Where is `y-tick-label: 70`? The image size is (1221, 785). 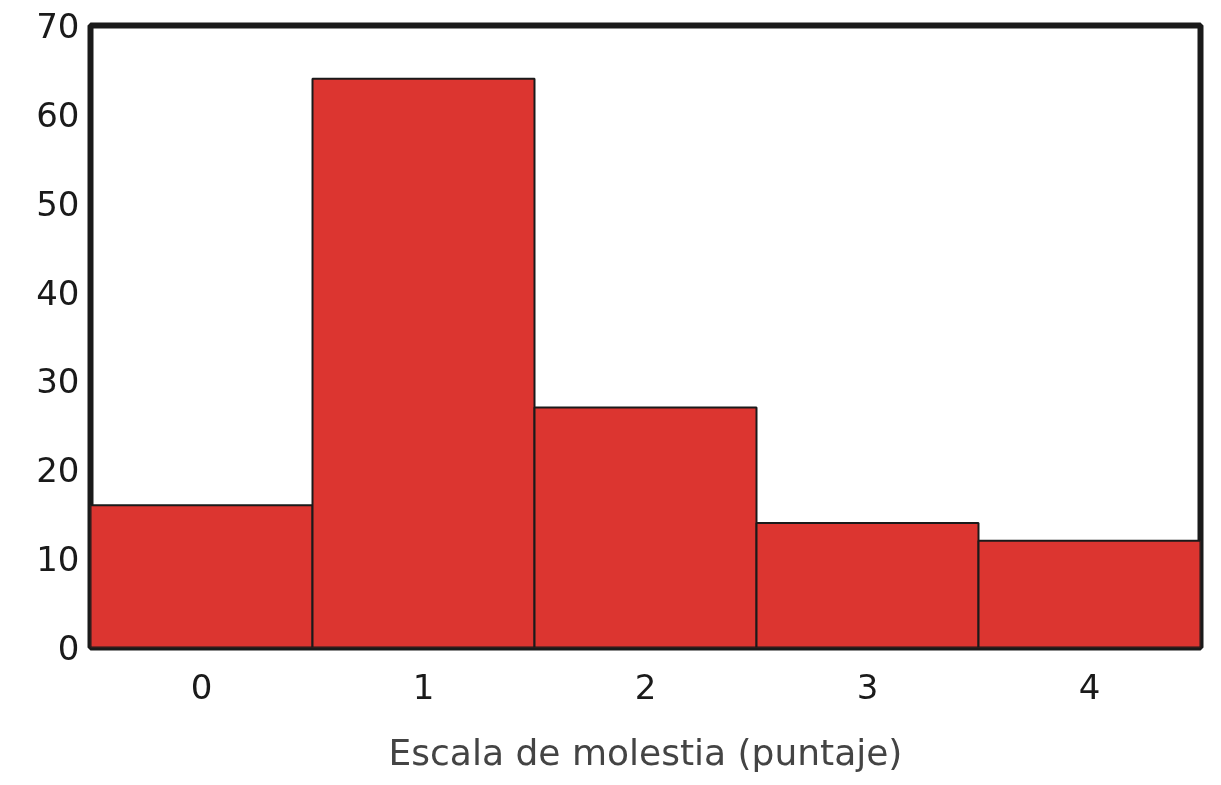
y-tick-label: 70 is located at coordinates (58, 26).